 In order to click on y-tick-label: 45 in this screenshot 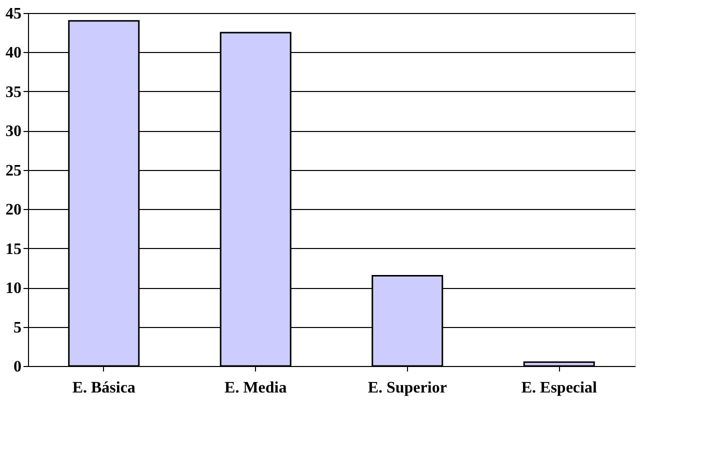, I will do `click(14, 14)`.